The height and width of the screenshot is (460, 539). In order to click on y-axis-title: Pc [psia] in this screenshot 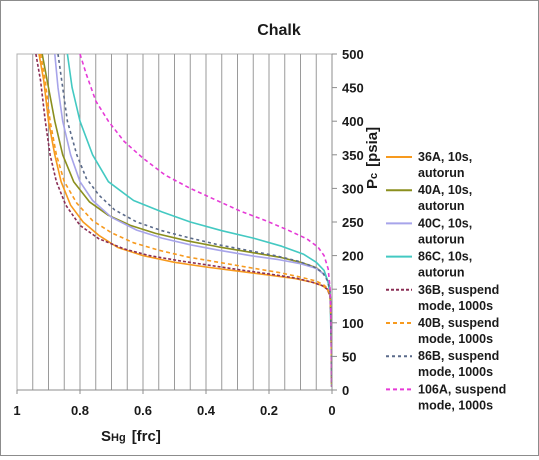, I will do `click(372, 158)`.